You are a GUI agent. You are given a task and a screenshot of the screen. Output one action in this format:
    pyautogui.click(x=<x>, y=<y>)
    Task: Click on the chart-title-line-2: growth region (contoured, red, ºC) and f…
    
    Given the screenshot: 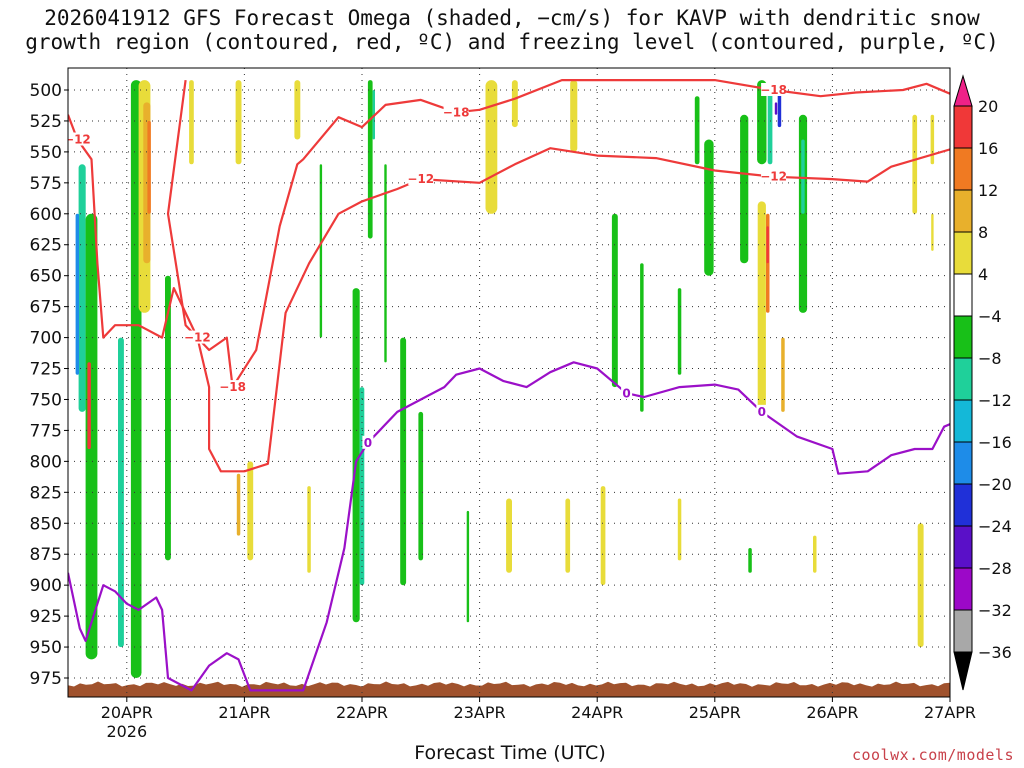 What is the action you would take?
    pyautogui.click(x=512, y=42)
    